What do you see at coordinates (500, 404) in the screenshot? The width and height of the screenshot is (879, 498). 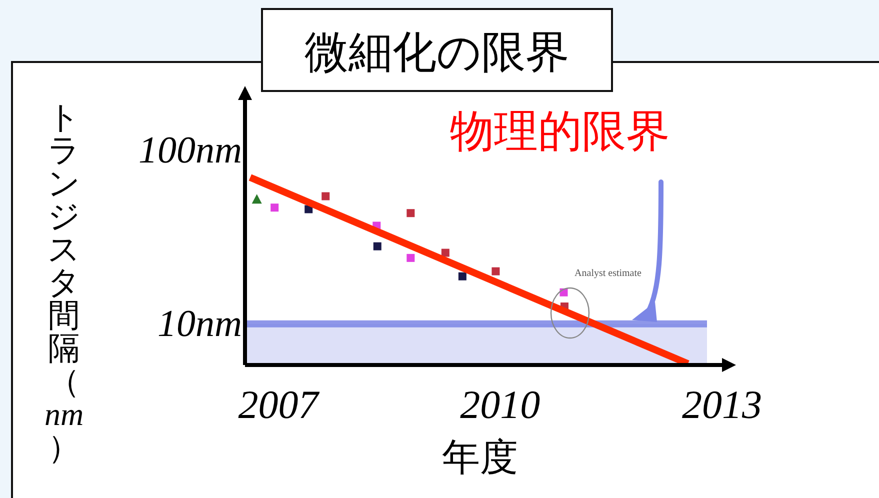 I see `x-tick-label: 2010` at bounding box center [500, 404].